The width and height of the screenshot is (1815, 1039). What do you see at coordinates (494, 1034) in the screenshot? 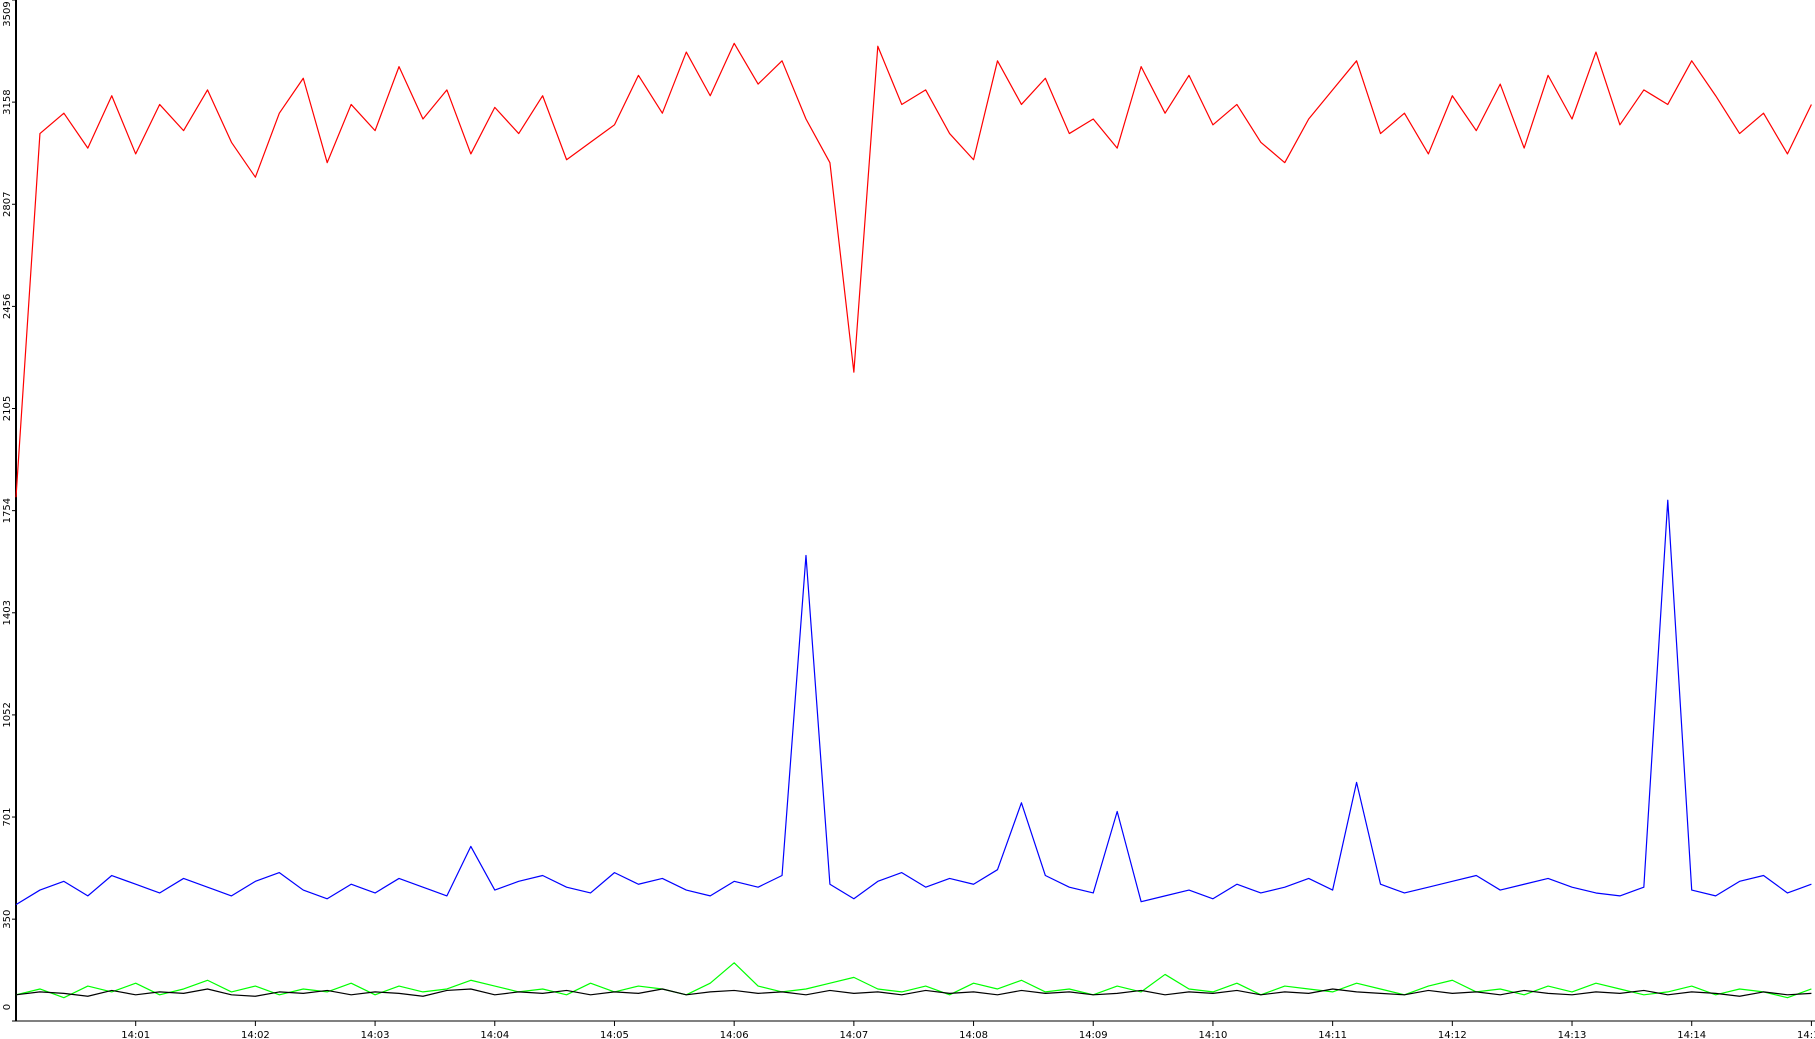
I see `x-tick-label: 14:04` at bounding box center [494, 1034].